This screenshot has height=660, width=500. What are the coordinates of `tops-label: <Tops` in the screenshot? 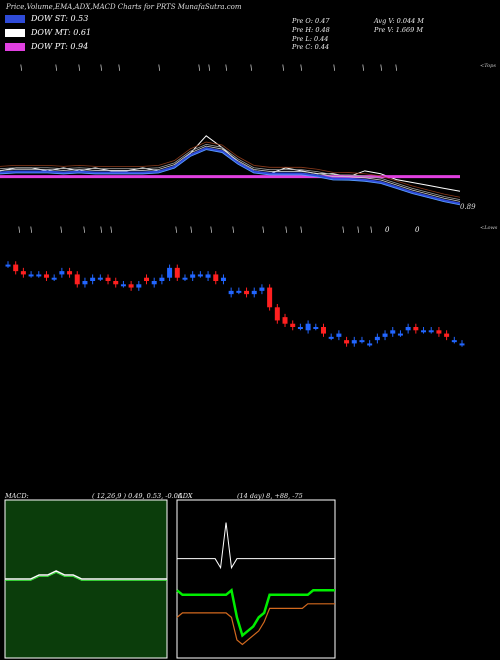 It's located at (488, 66).